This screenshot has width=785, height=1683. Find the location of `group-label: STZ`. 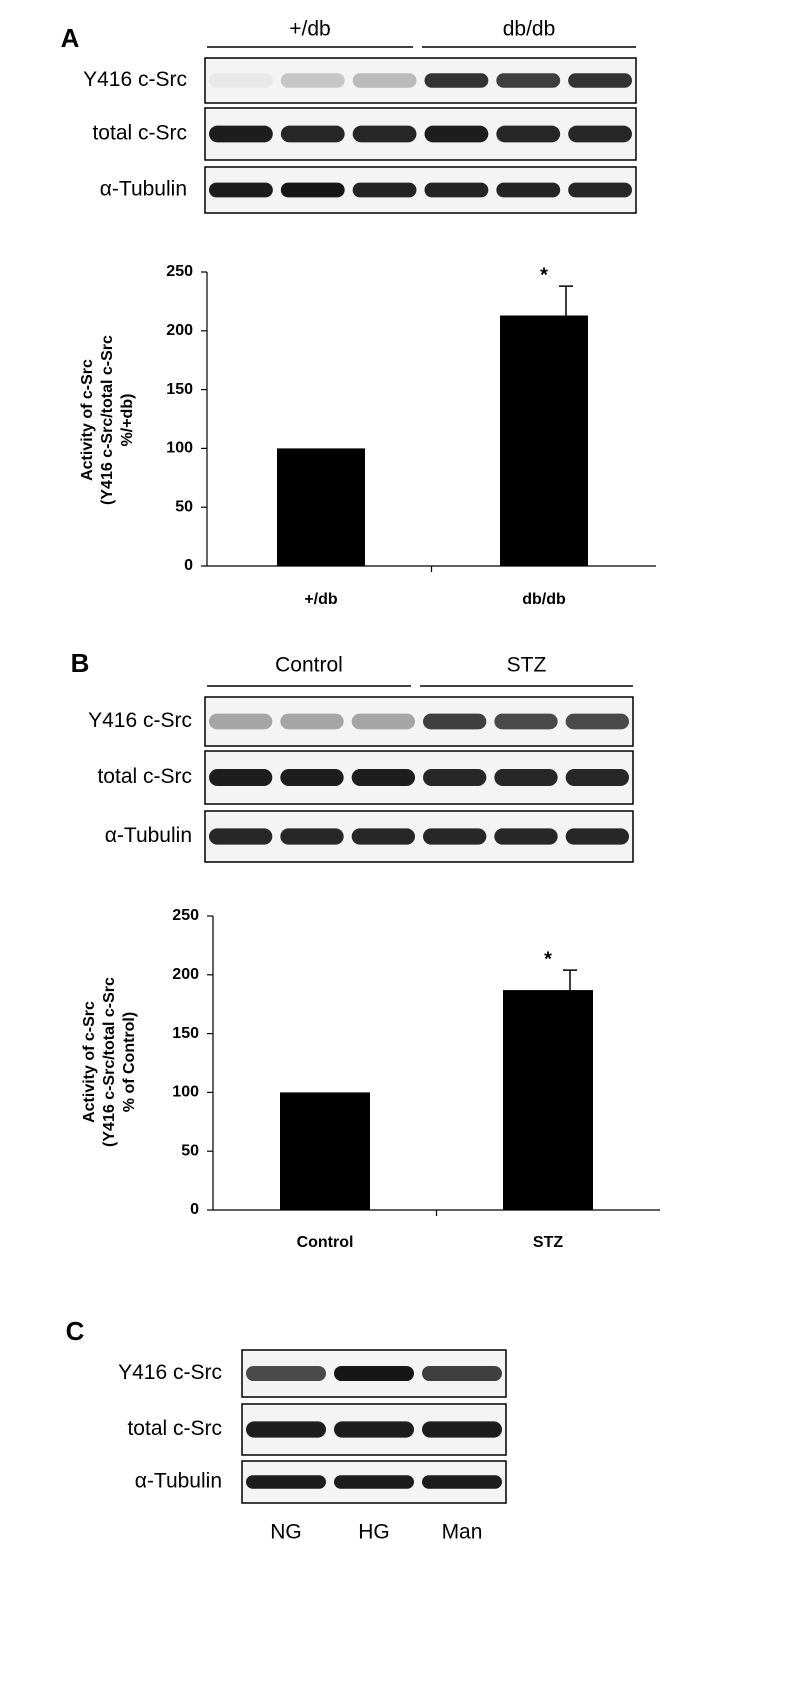

group-label: STZ is located at coordinates (527, 665).